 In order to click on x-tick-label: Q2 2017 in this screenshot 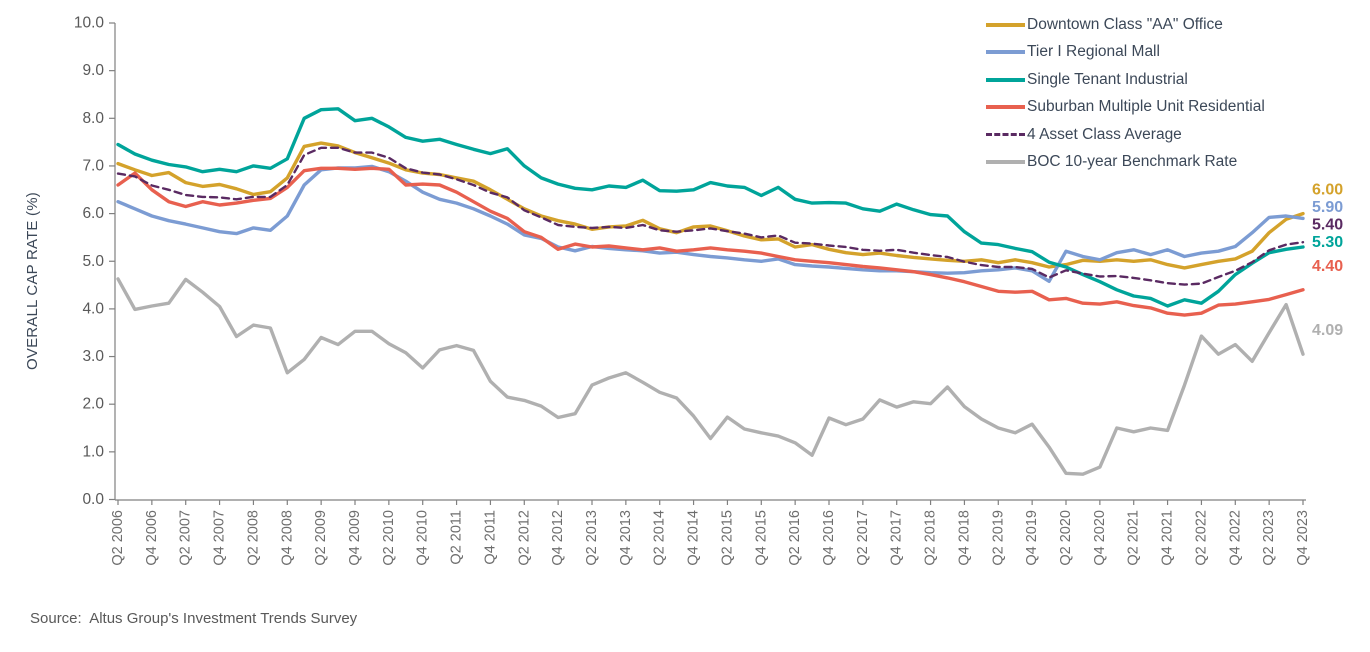, I will do `click(863, 538)`.